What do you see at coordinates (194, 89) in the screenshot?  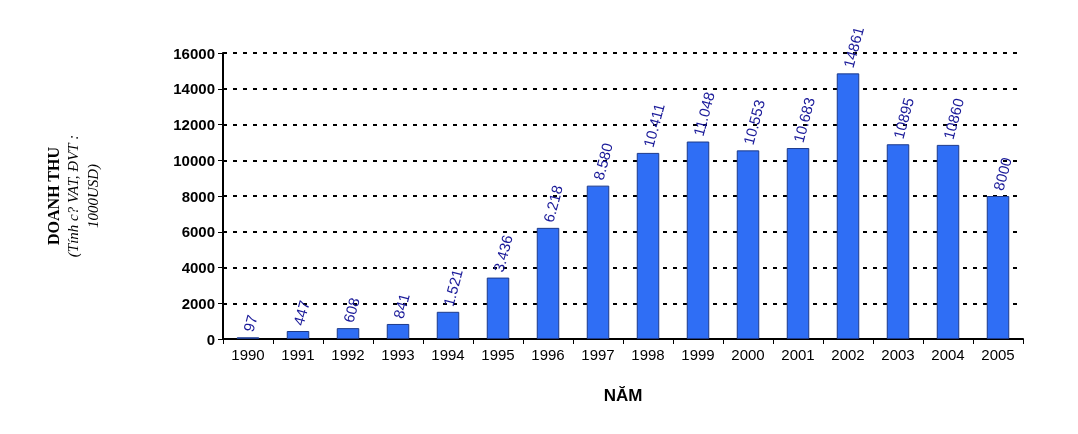 I see `y-tick-label: 14000` at bounding box center [194, 89].